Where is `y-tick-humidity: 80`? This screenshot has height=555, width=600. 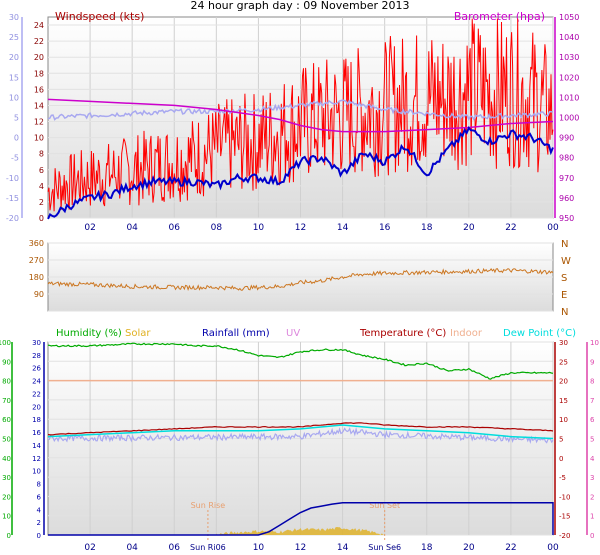 y-tick-humidity: 80 is located at coordinates (6, 382).